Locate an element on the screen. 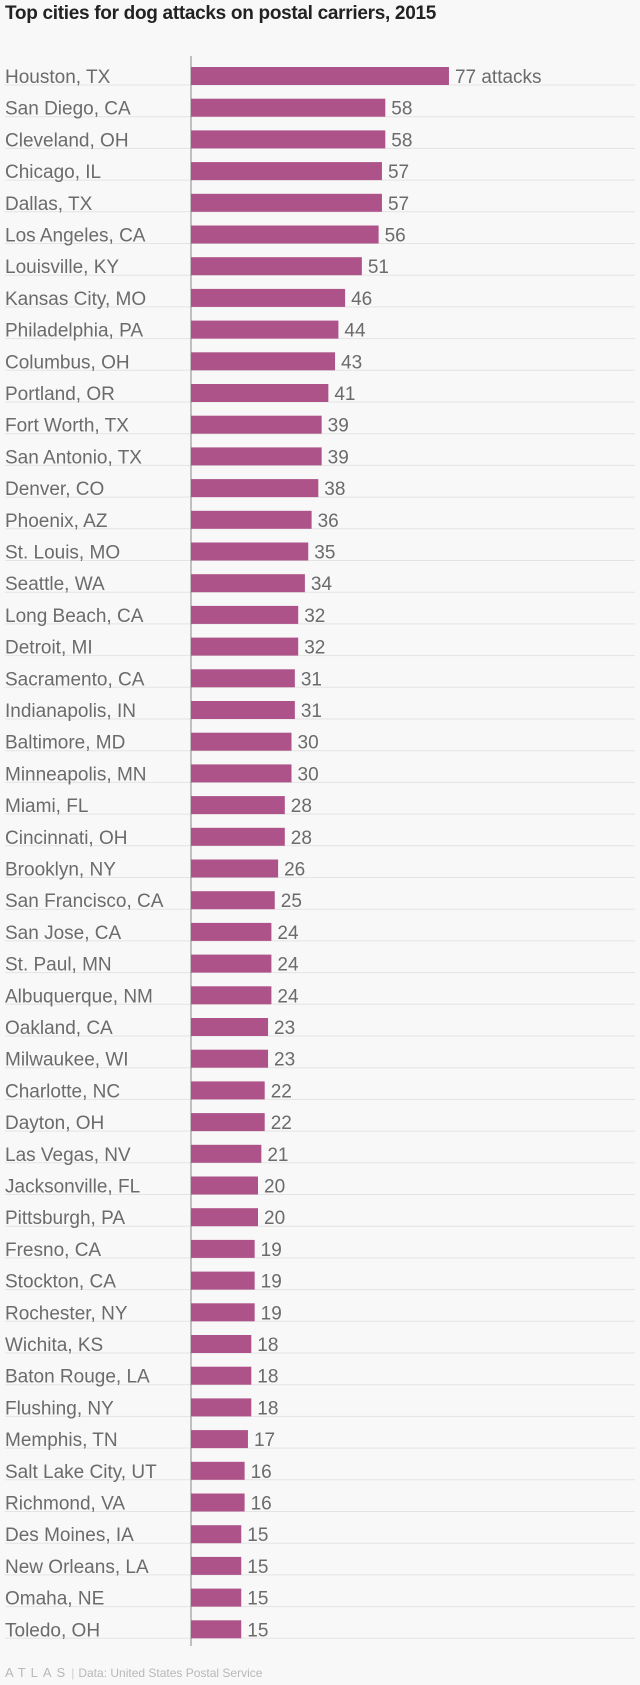 The height and width of the screenshot is (1685, 640). value-label: 21 is located at coordinates (277, 1155).